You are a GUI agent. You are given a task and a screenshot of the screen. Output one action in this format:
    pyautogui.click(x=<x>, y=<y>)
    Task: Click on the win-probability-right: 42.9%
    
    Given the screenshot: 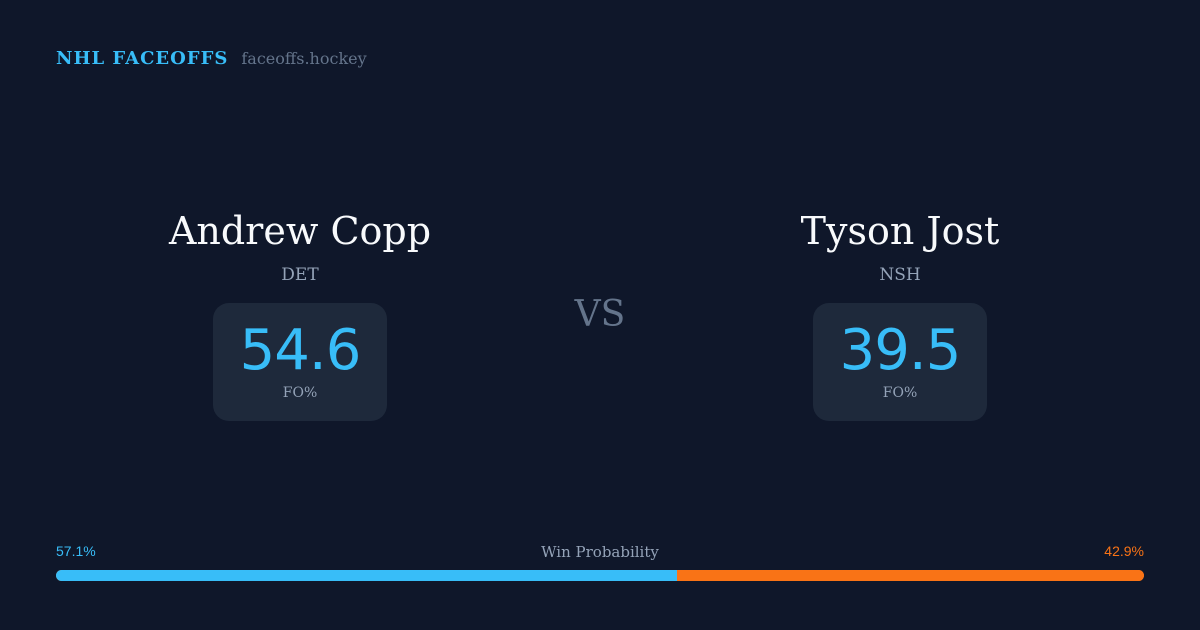 What is the action you would take?
    pyautogui.click(x=1124, y=551)
    